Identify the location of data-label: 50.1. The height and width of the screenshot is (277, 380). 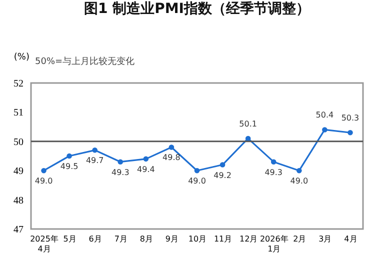
(248, 123).